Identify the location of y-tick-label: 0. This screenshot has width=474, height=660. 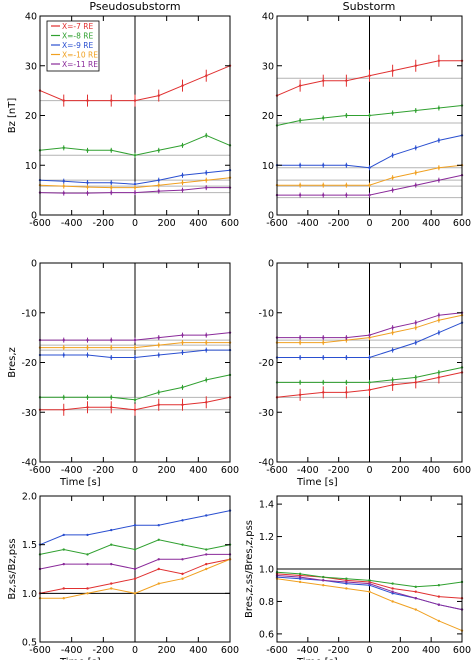
(271, 216).